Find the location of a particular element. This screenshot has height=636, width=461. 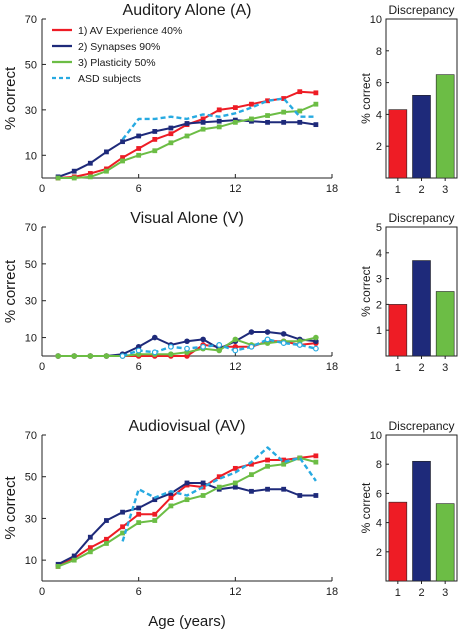

legend-label: 2) Synapses 90% is located at coordinates (119, 47).